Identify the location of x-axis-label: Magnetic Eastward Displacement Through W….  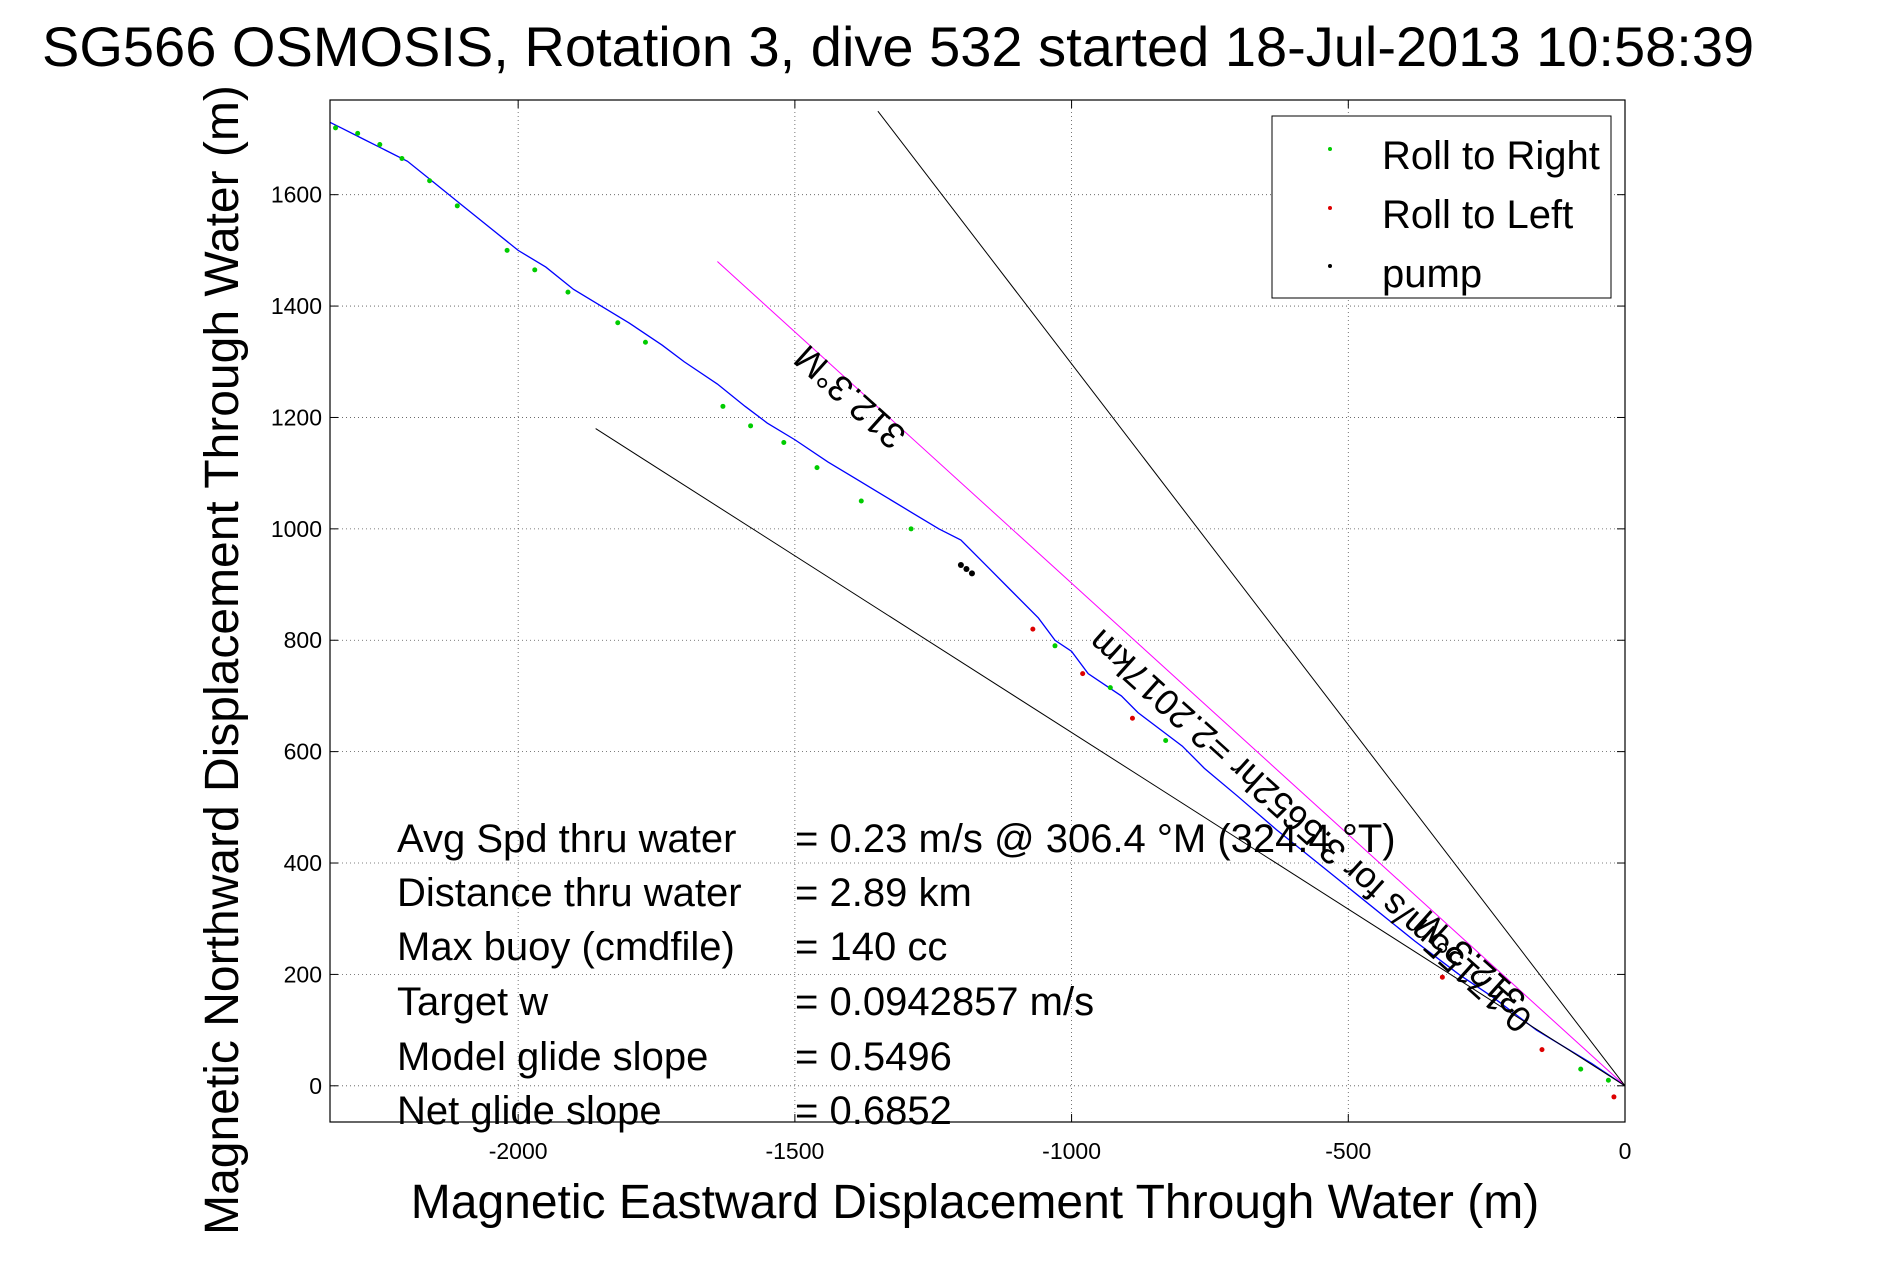
(975, 1202).